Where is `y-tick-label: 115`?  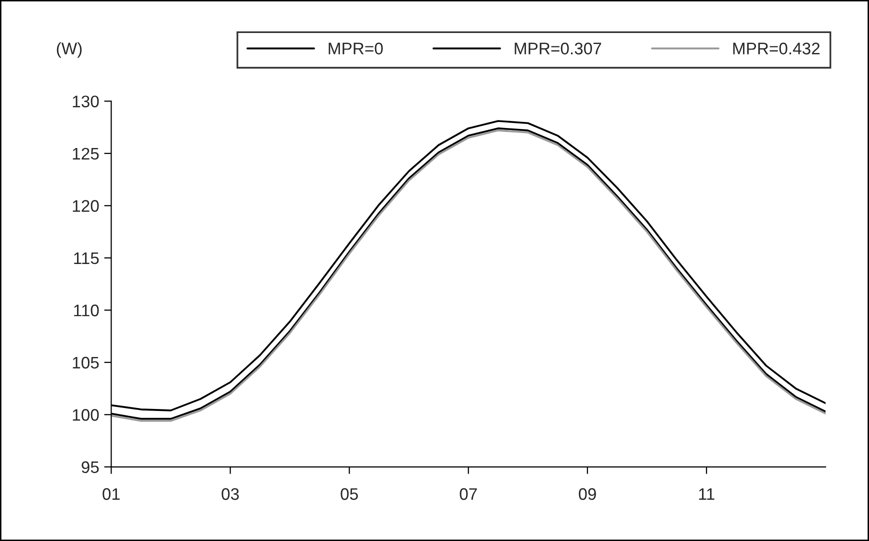 y-tick-label: 115 is located at coordinates (86, 258).